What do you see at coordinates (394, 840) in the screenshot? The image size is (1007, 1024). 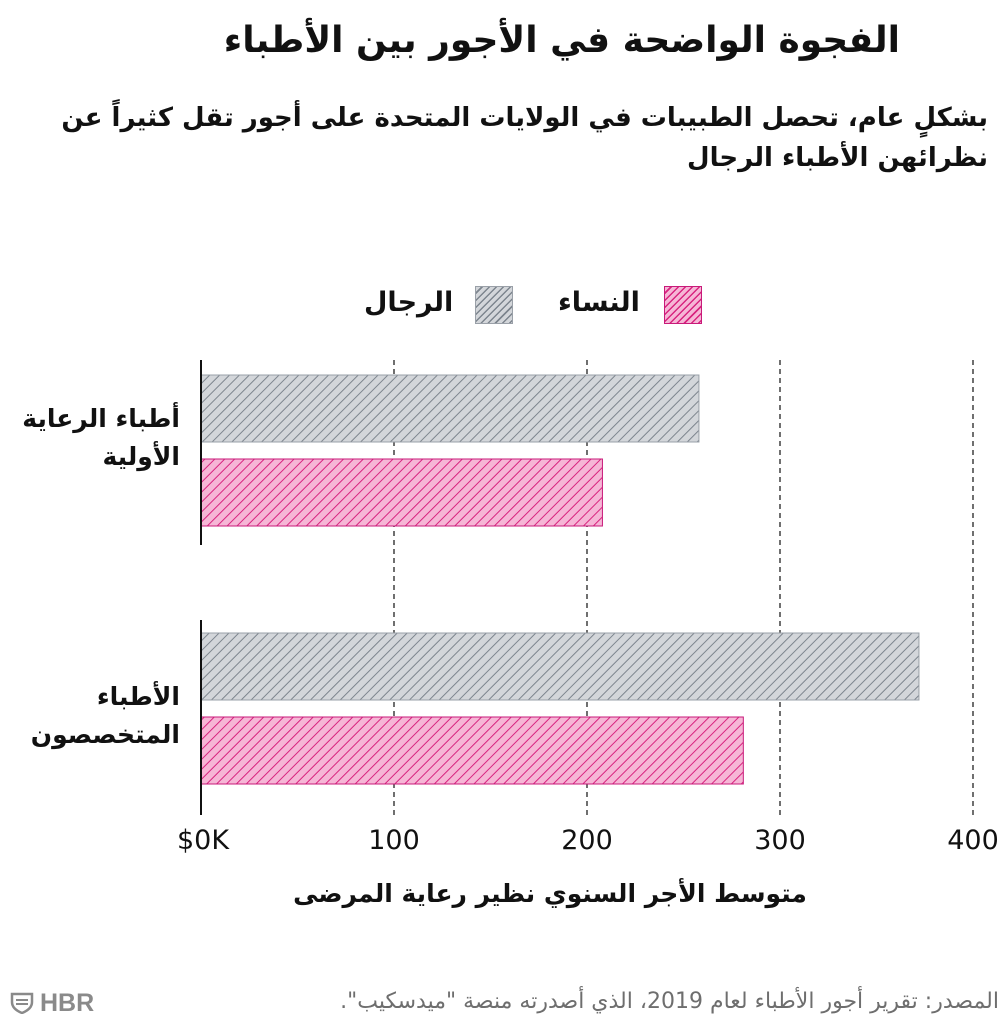 I see `x-tick-label: 100` at bounding box center [394, 840].